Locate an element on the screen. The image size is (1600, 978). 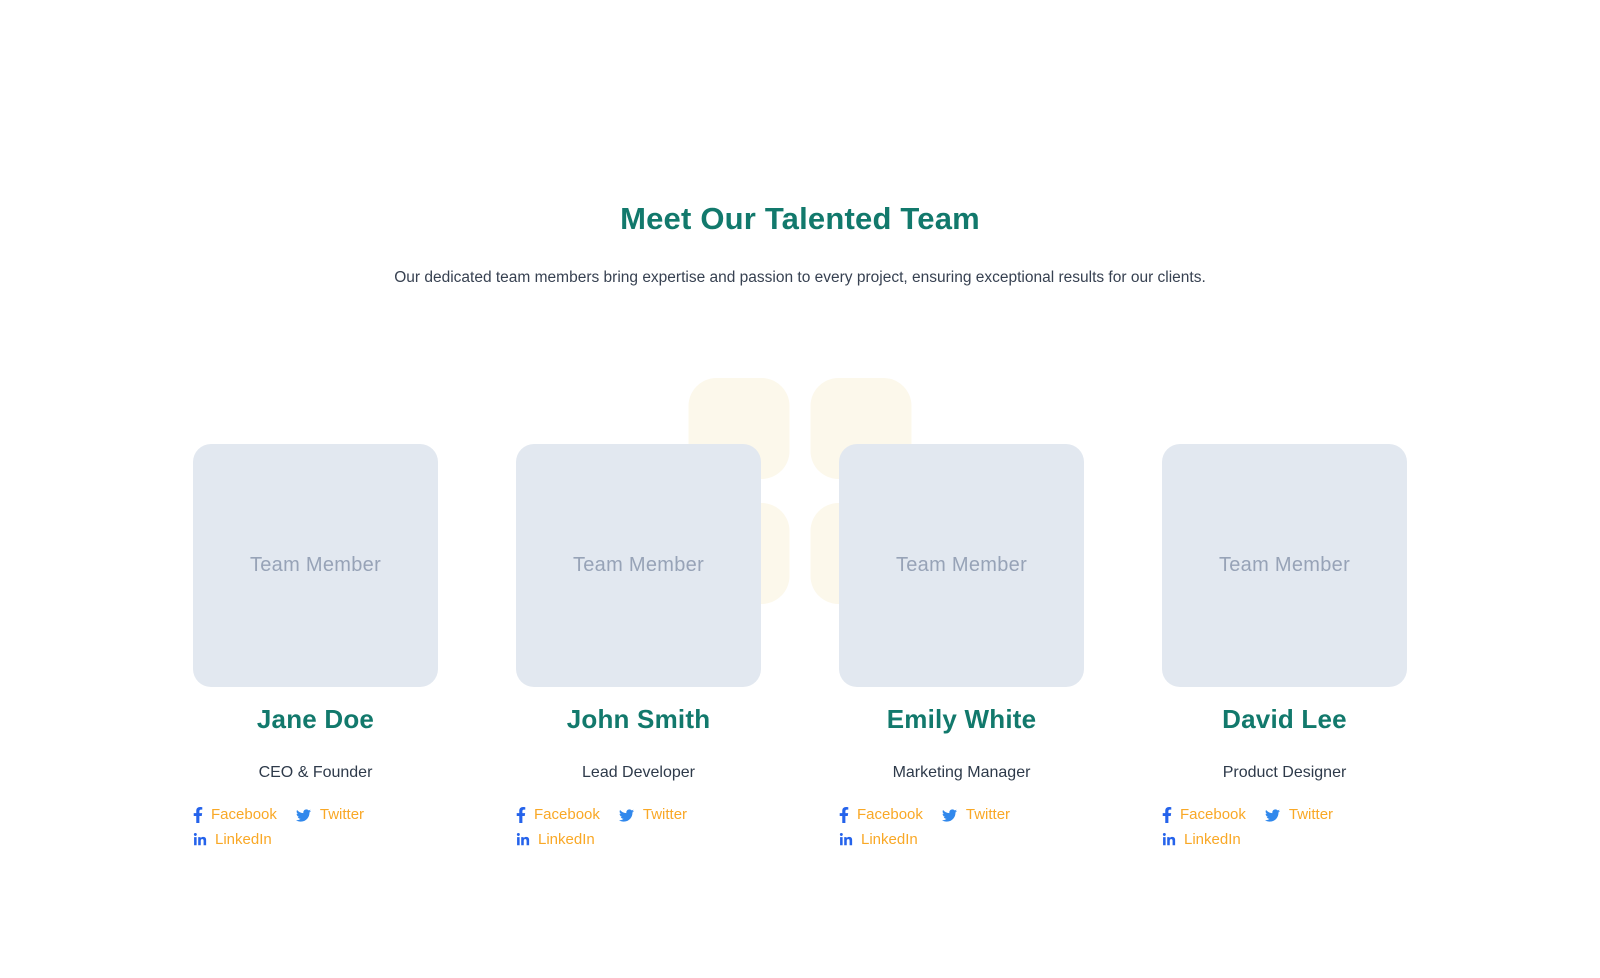
member-name: Emily White is located at coordinates (961, 718).